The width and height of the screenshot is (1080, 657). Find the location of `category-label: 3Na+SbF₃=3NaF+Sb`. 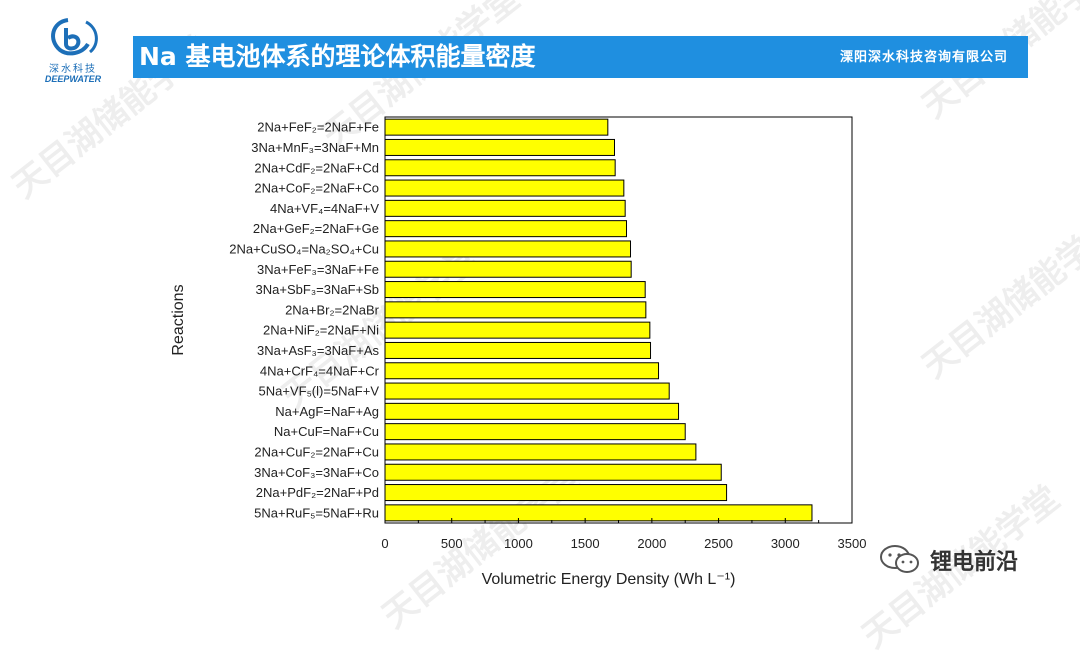

category-label: 3Na+SbF₃=3NaF+Sb is located at coordinates (317, 289).